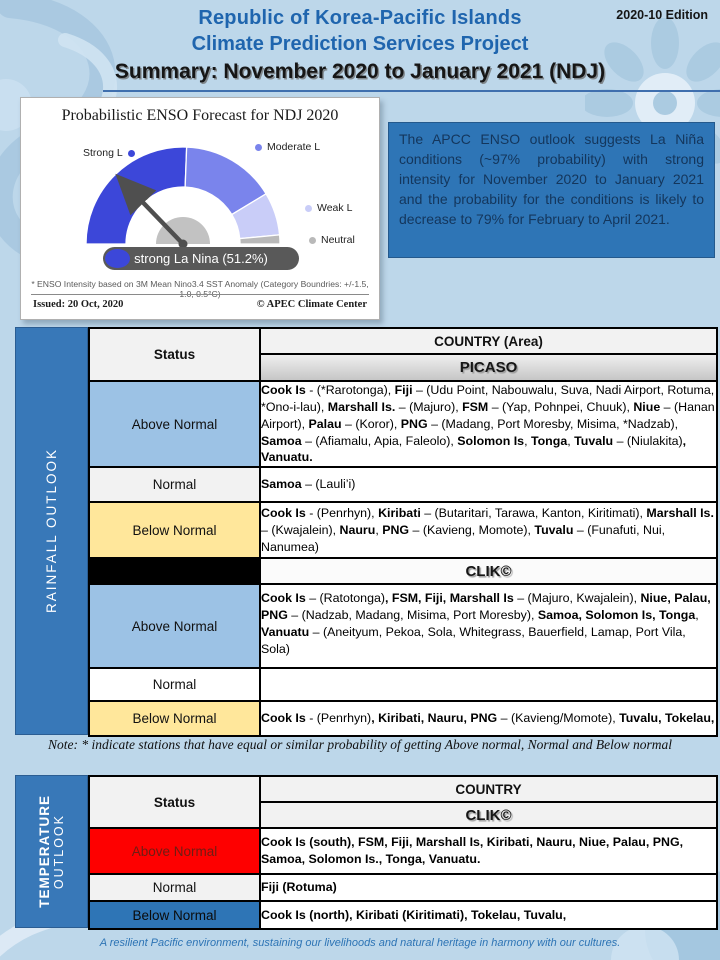 This screenshot has height=960, width=720. Describe the element at coordinates (174, 915) in the screenshot. I see `temperature-below-normal-label: Below Normal` at that location.